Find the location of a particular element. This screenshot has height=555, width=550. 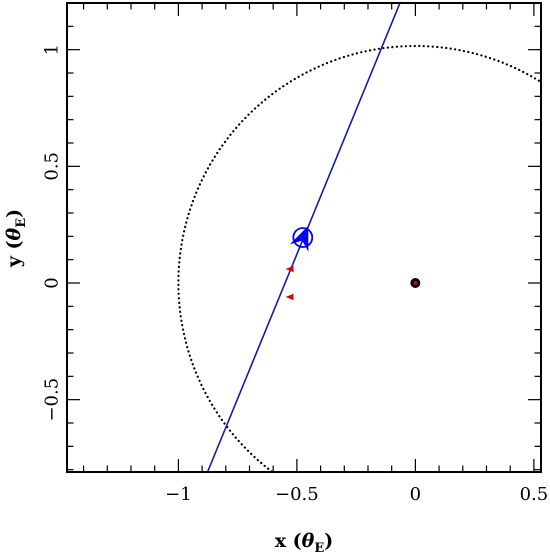

y-tick-label: 1 is located at coordinates (51, 49).